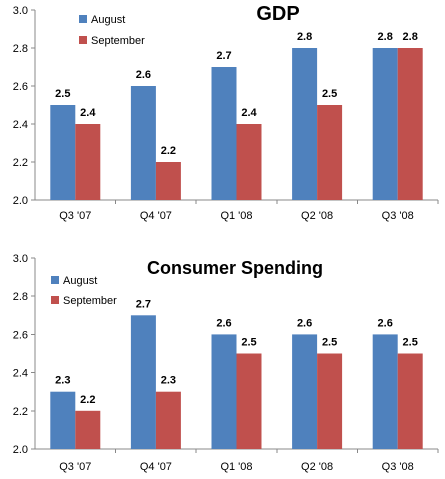 The width and height of the screenshot is (445, 479). I want to click on chart1-data-label-august: 2.5, so click(62, 94).